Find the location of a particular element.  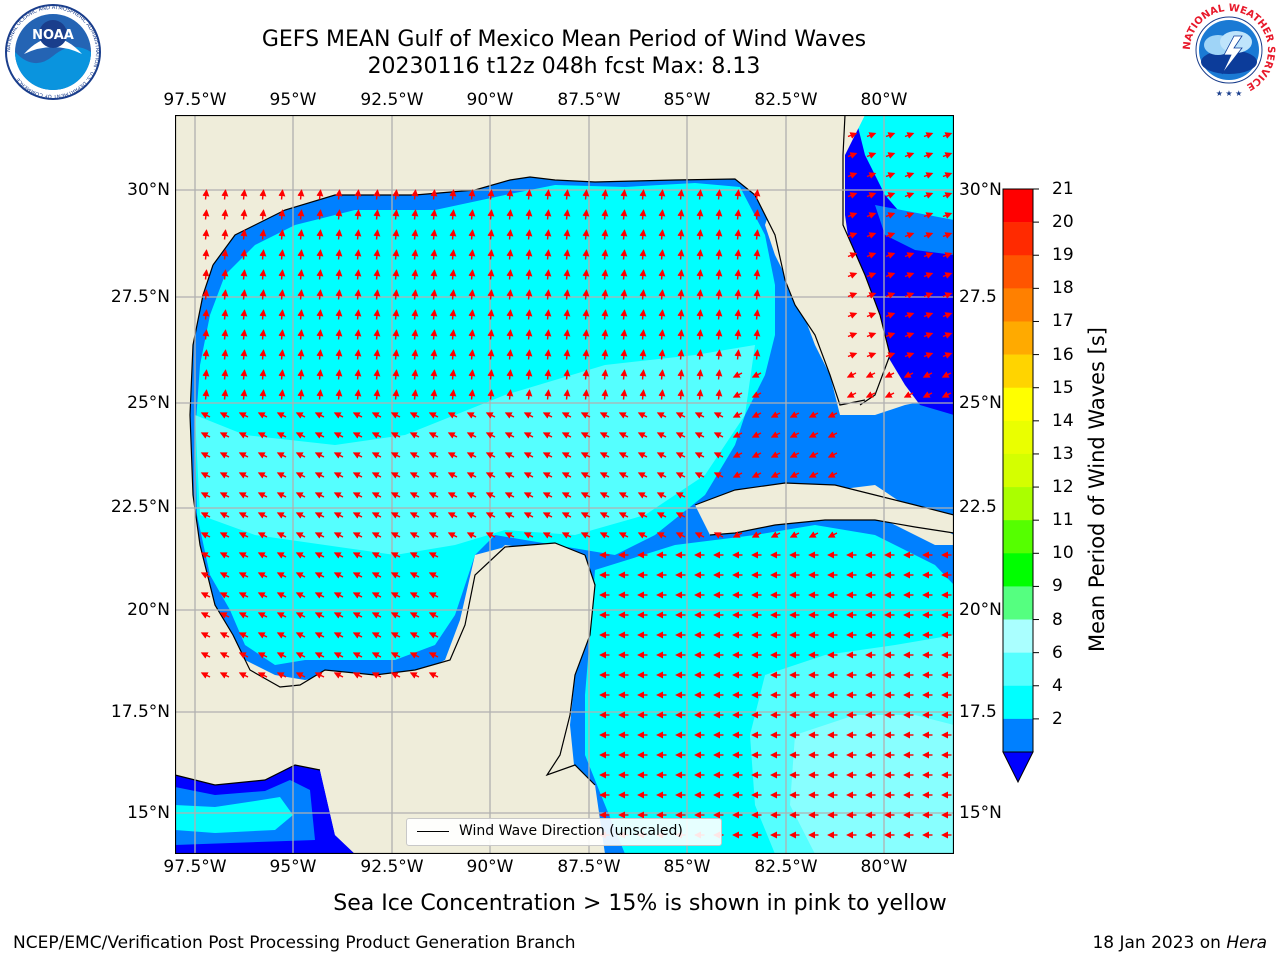

gulf-water-light is located at coordinates (475, 450).